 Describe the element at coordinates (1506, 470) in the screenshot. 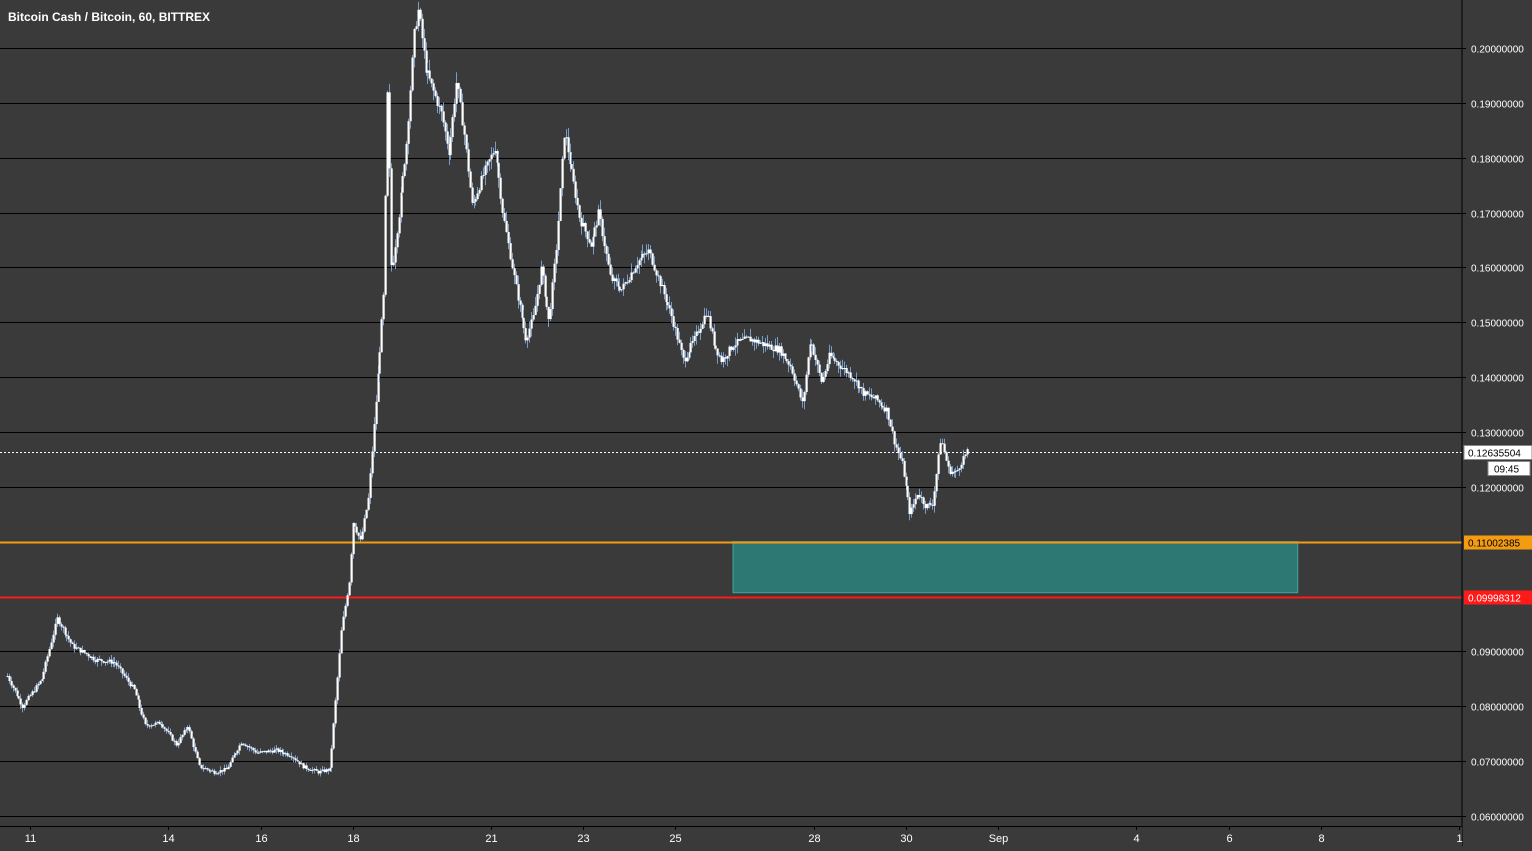

I see `countdown-label: 09:45` at that location.